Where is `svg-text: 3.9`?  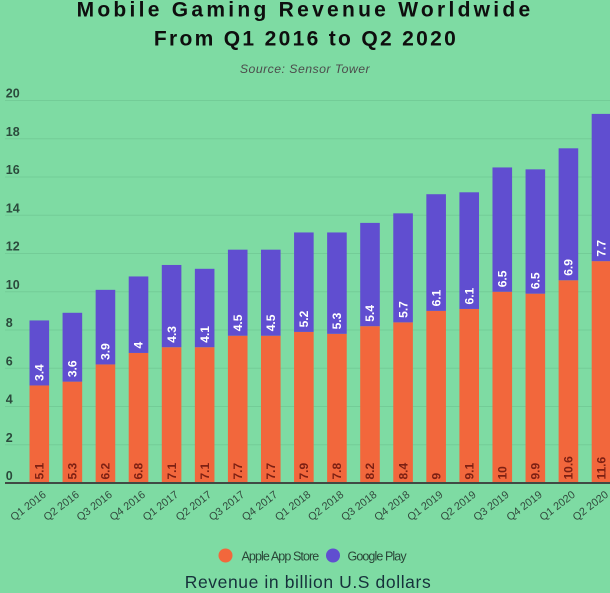
svg-text: 3.9 is located at coordinates (106, 351).